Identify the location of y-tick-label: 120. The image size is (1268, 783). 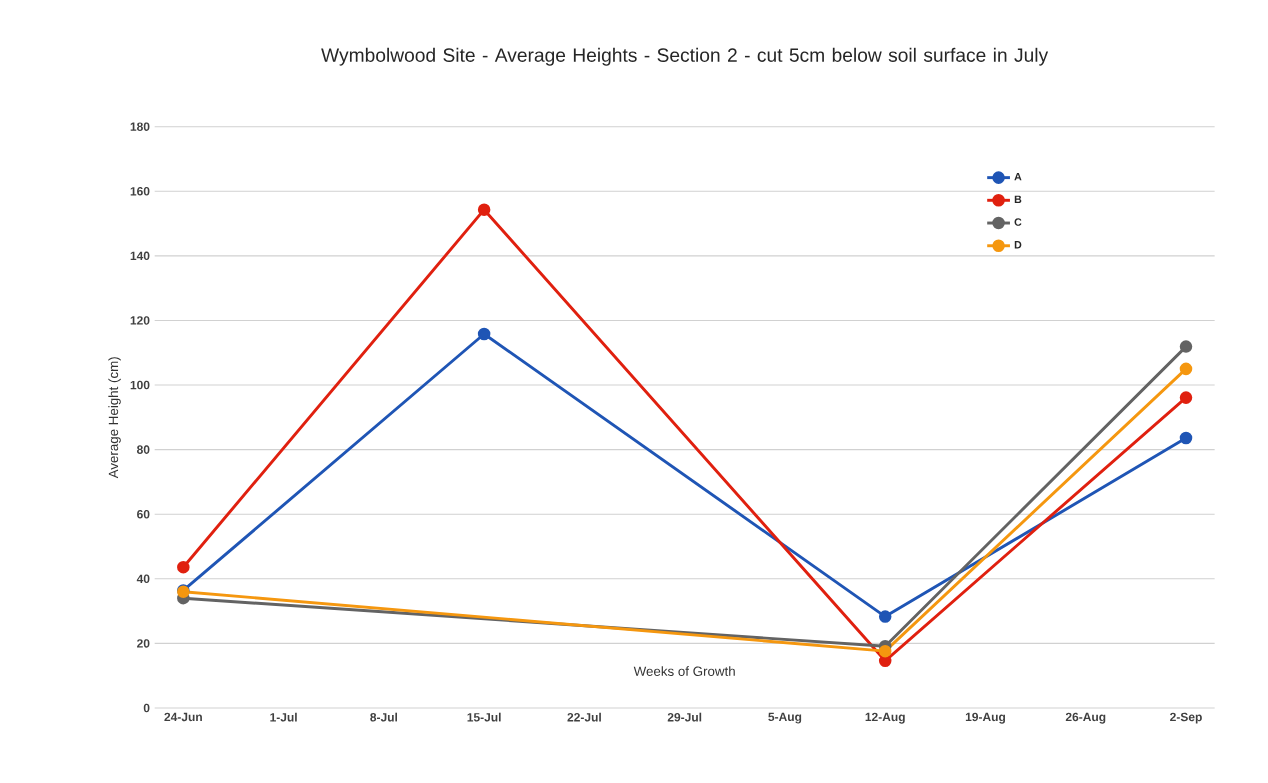
(140, 320).